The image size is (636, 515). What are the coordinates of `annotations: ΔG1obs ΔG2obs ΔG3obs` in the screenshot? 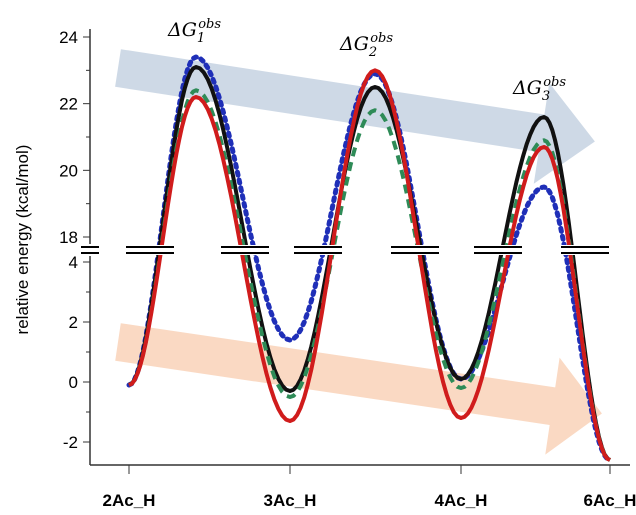 It's located at (366, 60).